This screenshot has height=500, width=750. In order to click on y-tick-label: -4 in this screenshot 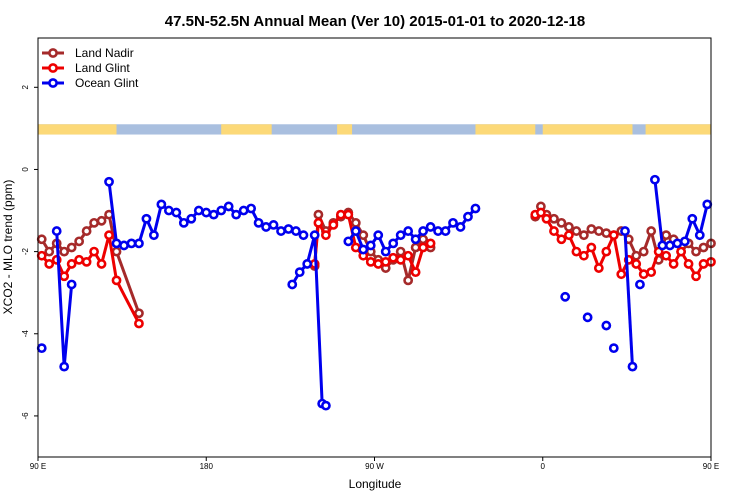, I will do `click(25, 334)`.